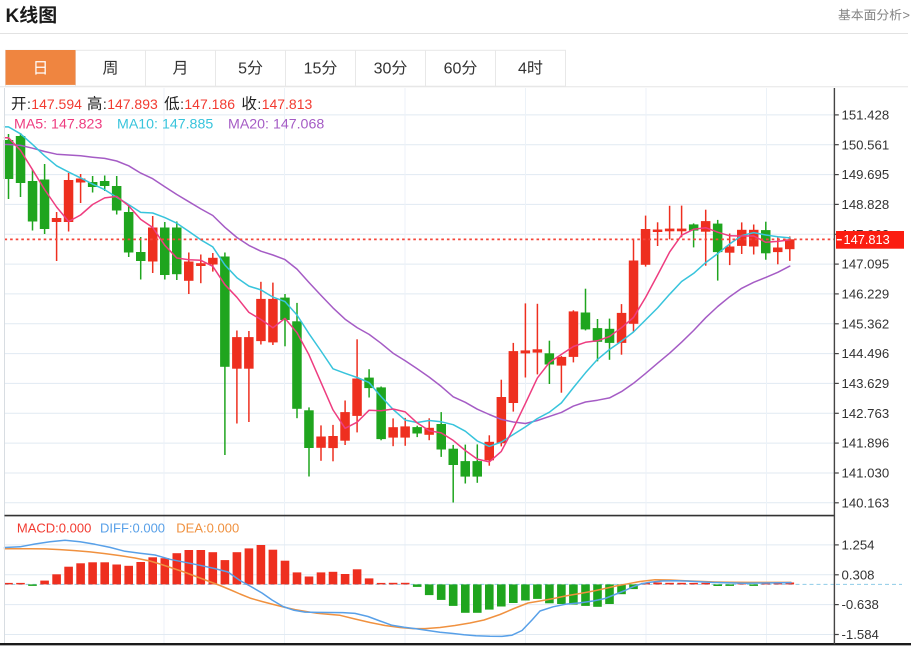  What do you see at coordinates (866, 294) in the screenshot?
I see `svg-text: 146.229` at bounding box center [866, 294].